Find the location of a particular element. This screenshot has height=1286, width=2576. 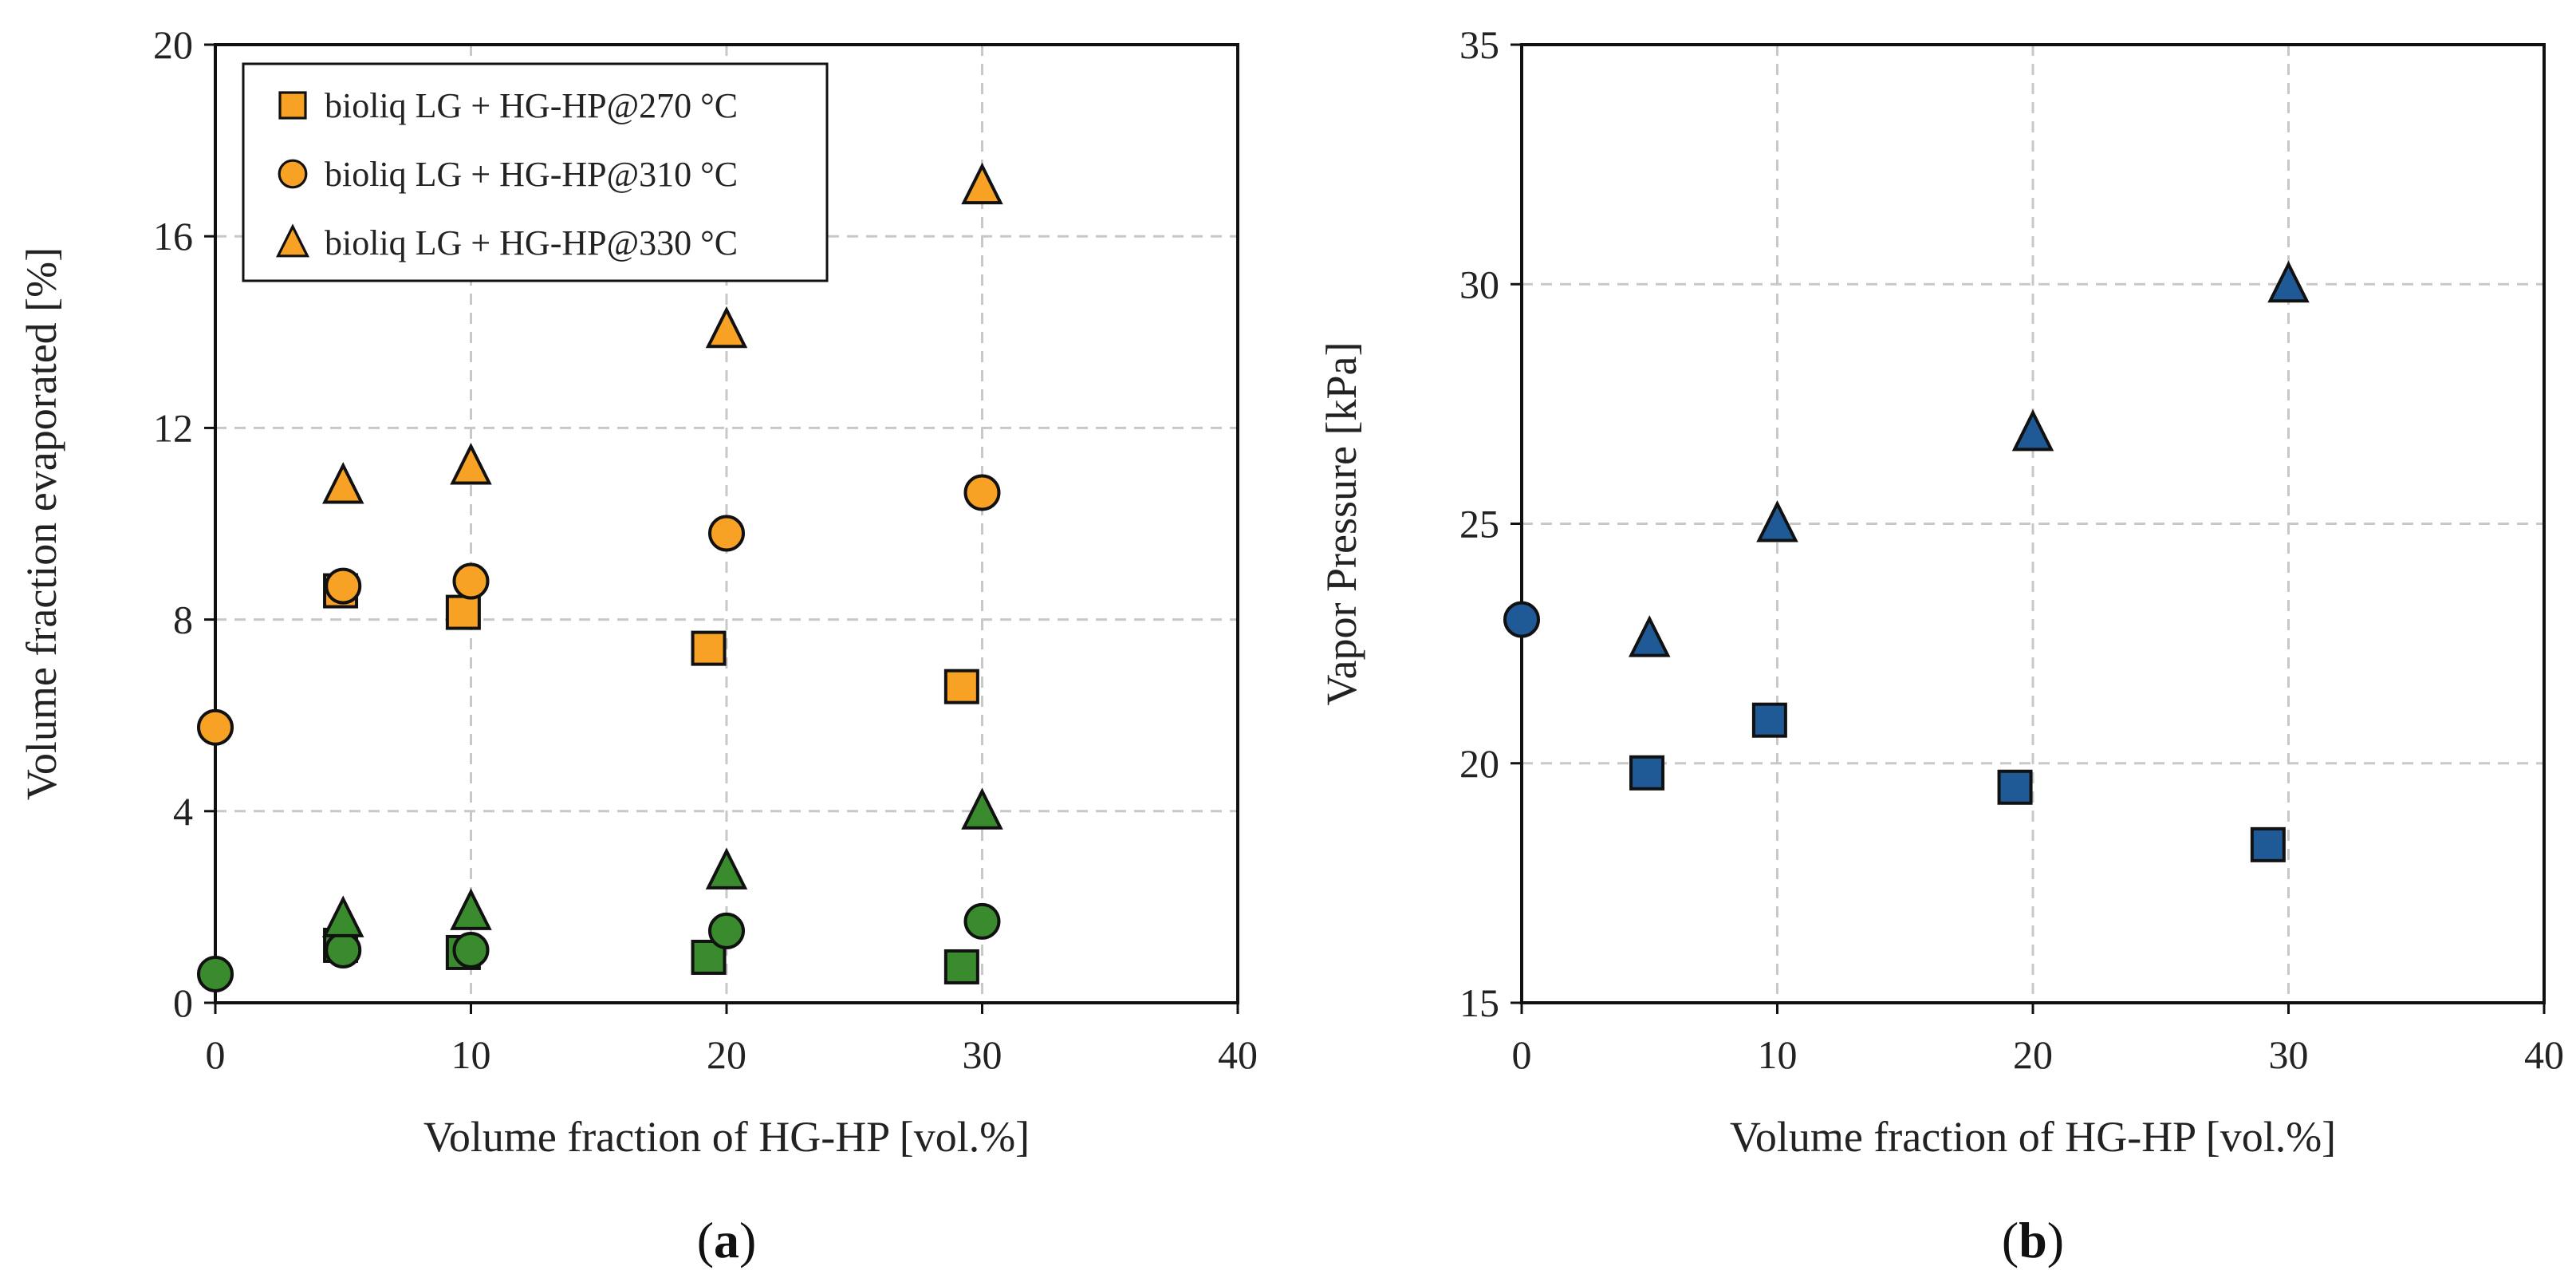

panel-b-ytick-label: 30 is located at coordinates (1479, 284).